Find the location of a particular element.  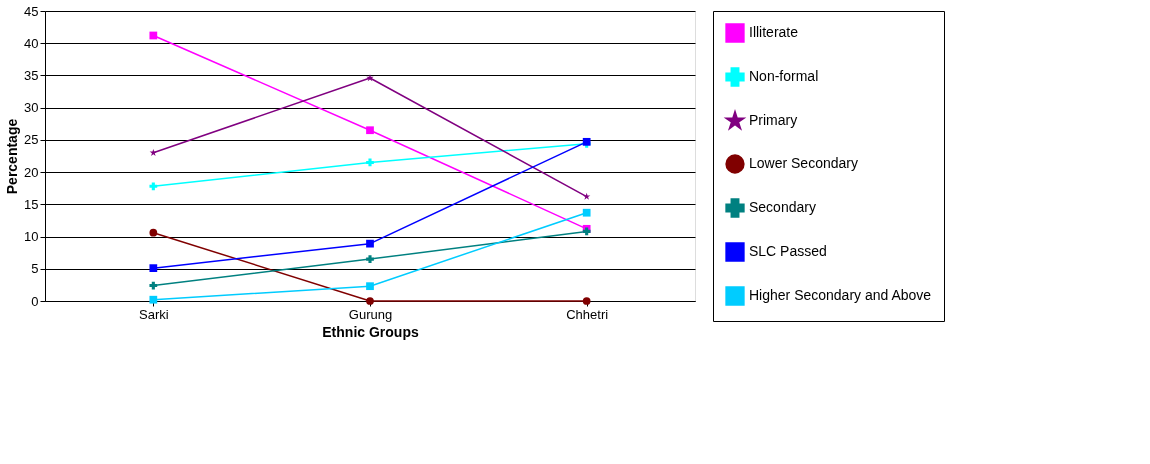

y-tick-label: 15 is located at coordinates (31, 204).